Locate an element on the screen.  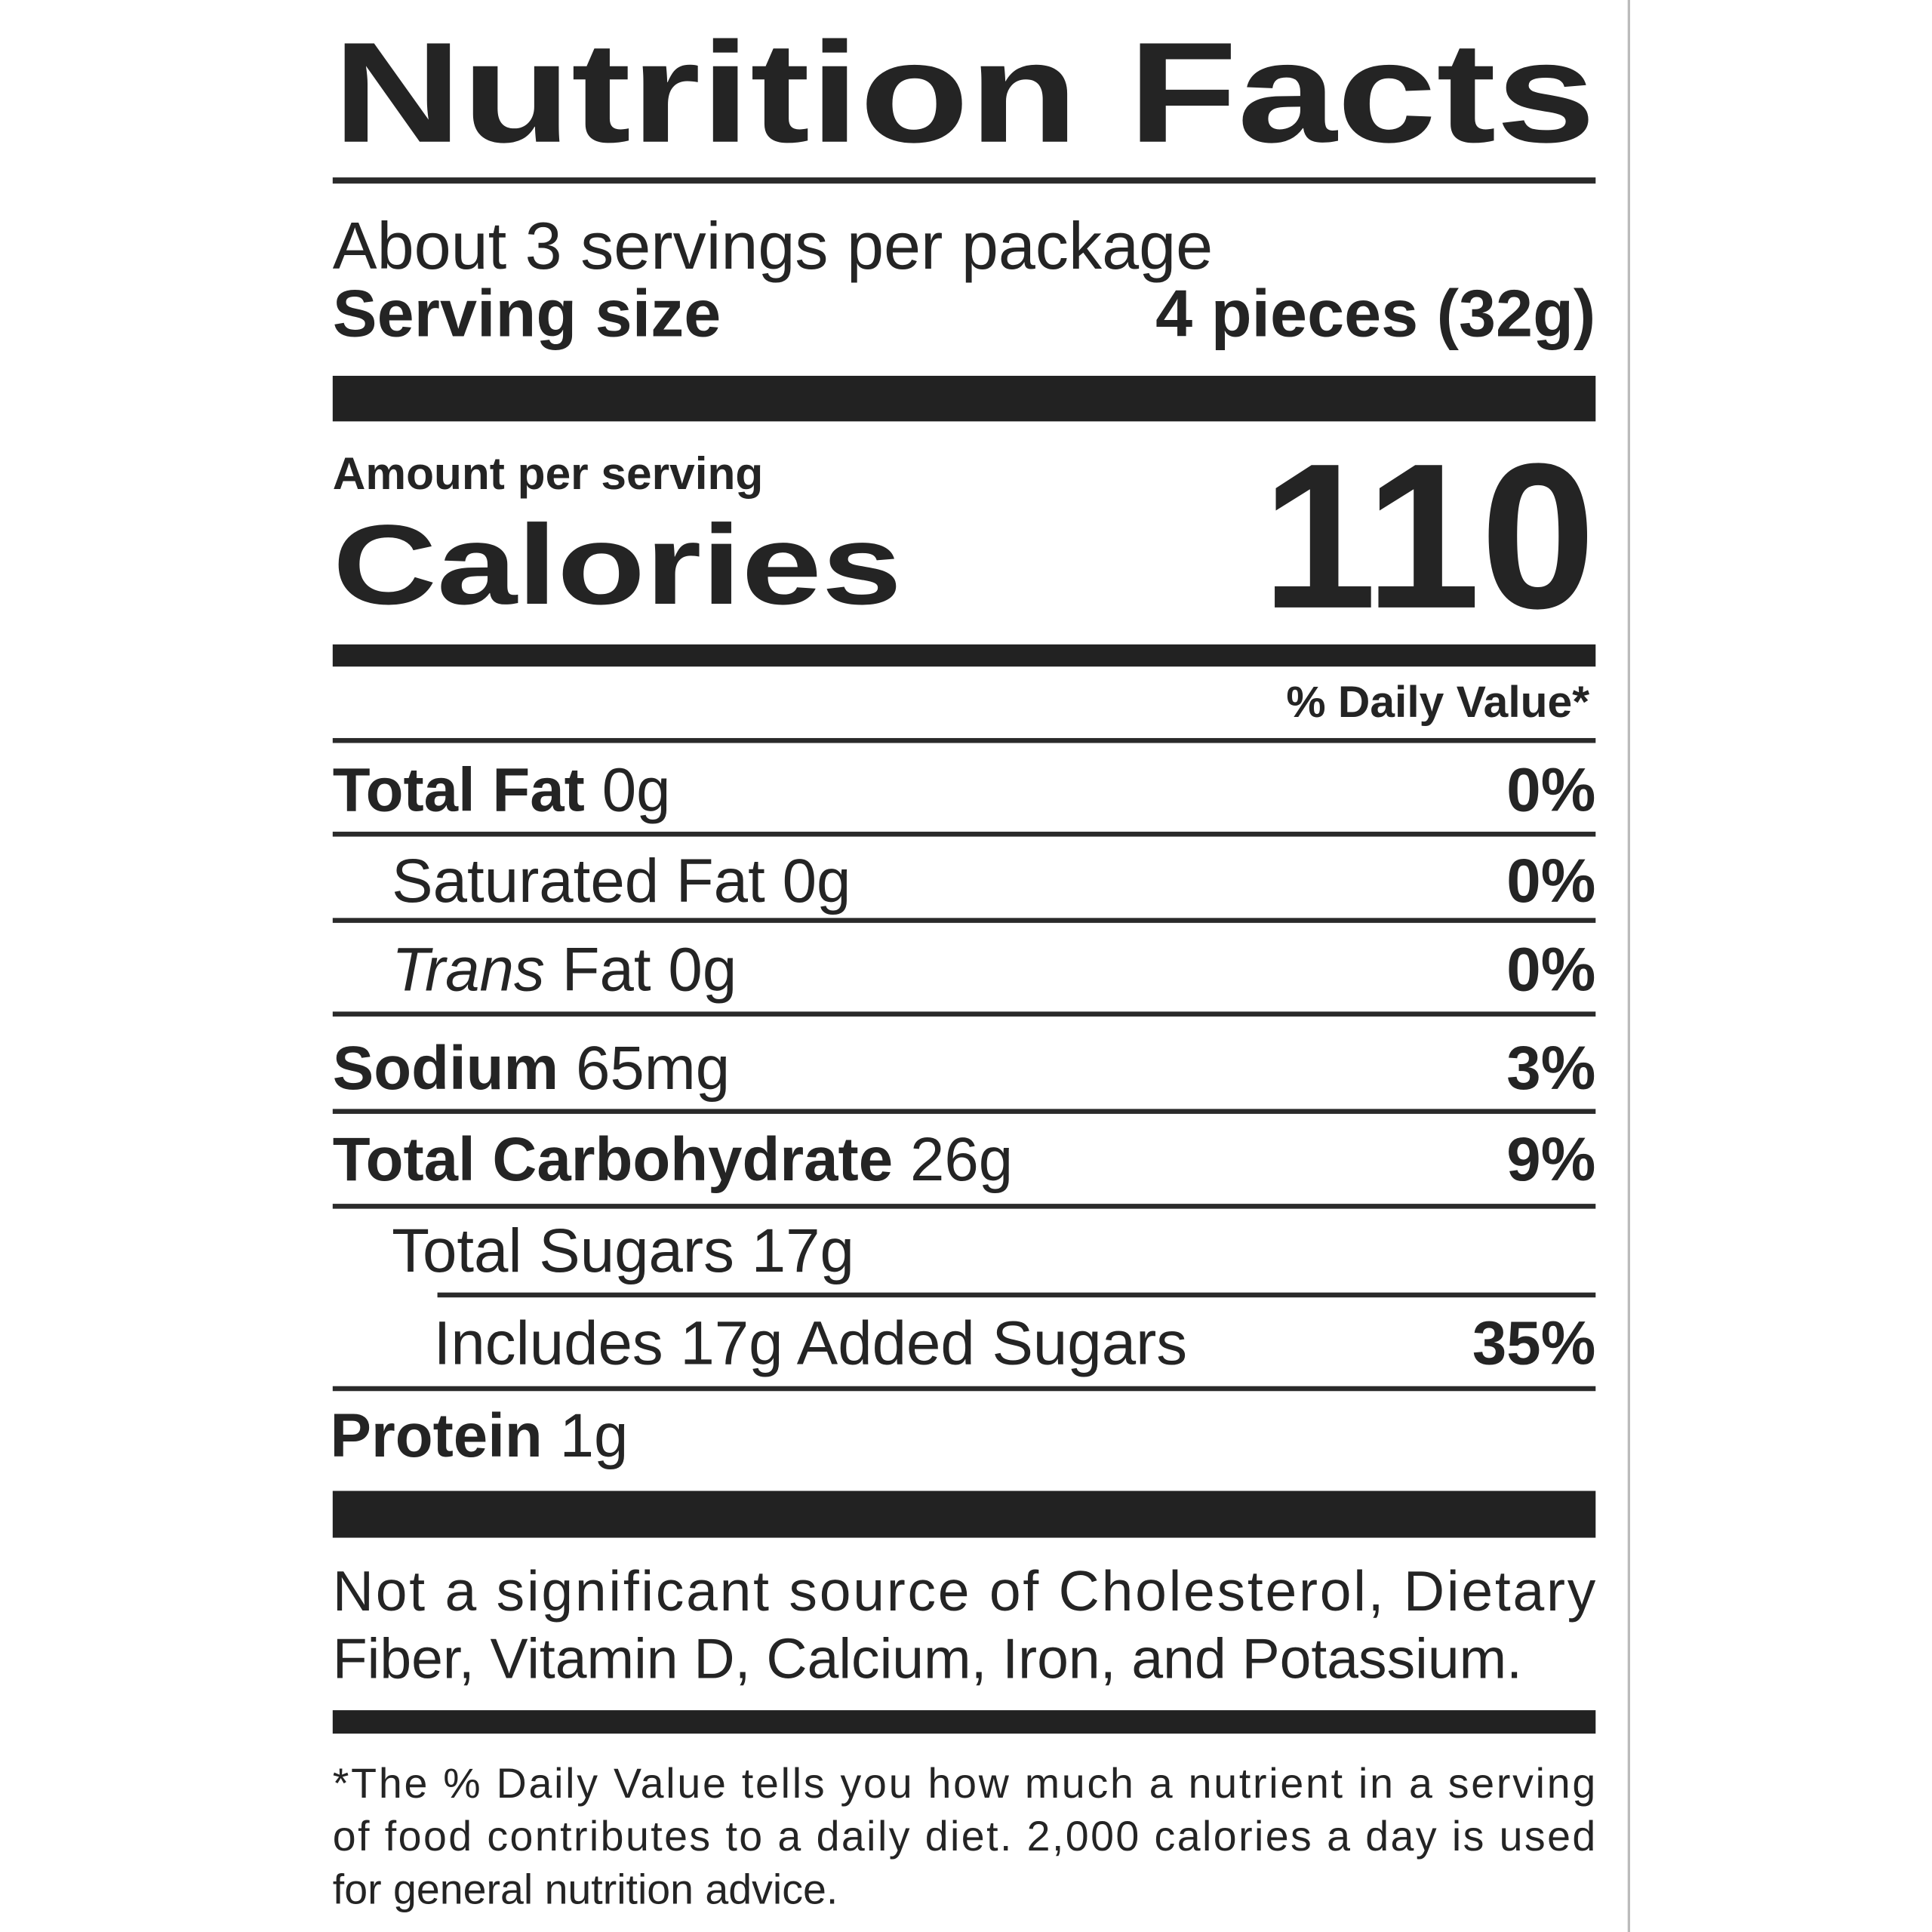
nutrient-row: Sodium 65mg is located at coordinates (531, 1068).